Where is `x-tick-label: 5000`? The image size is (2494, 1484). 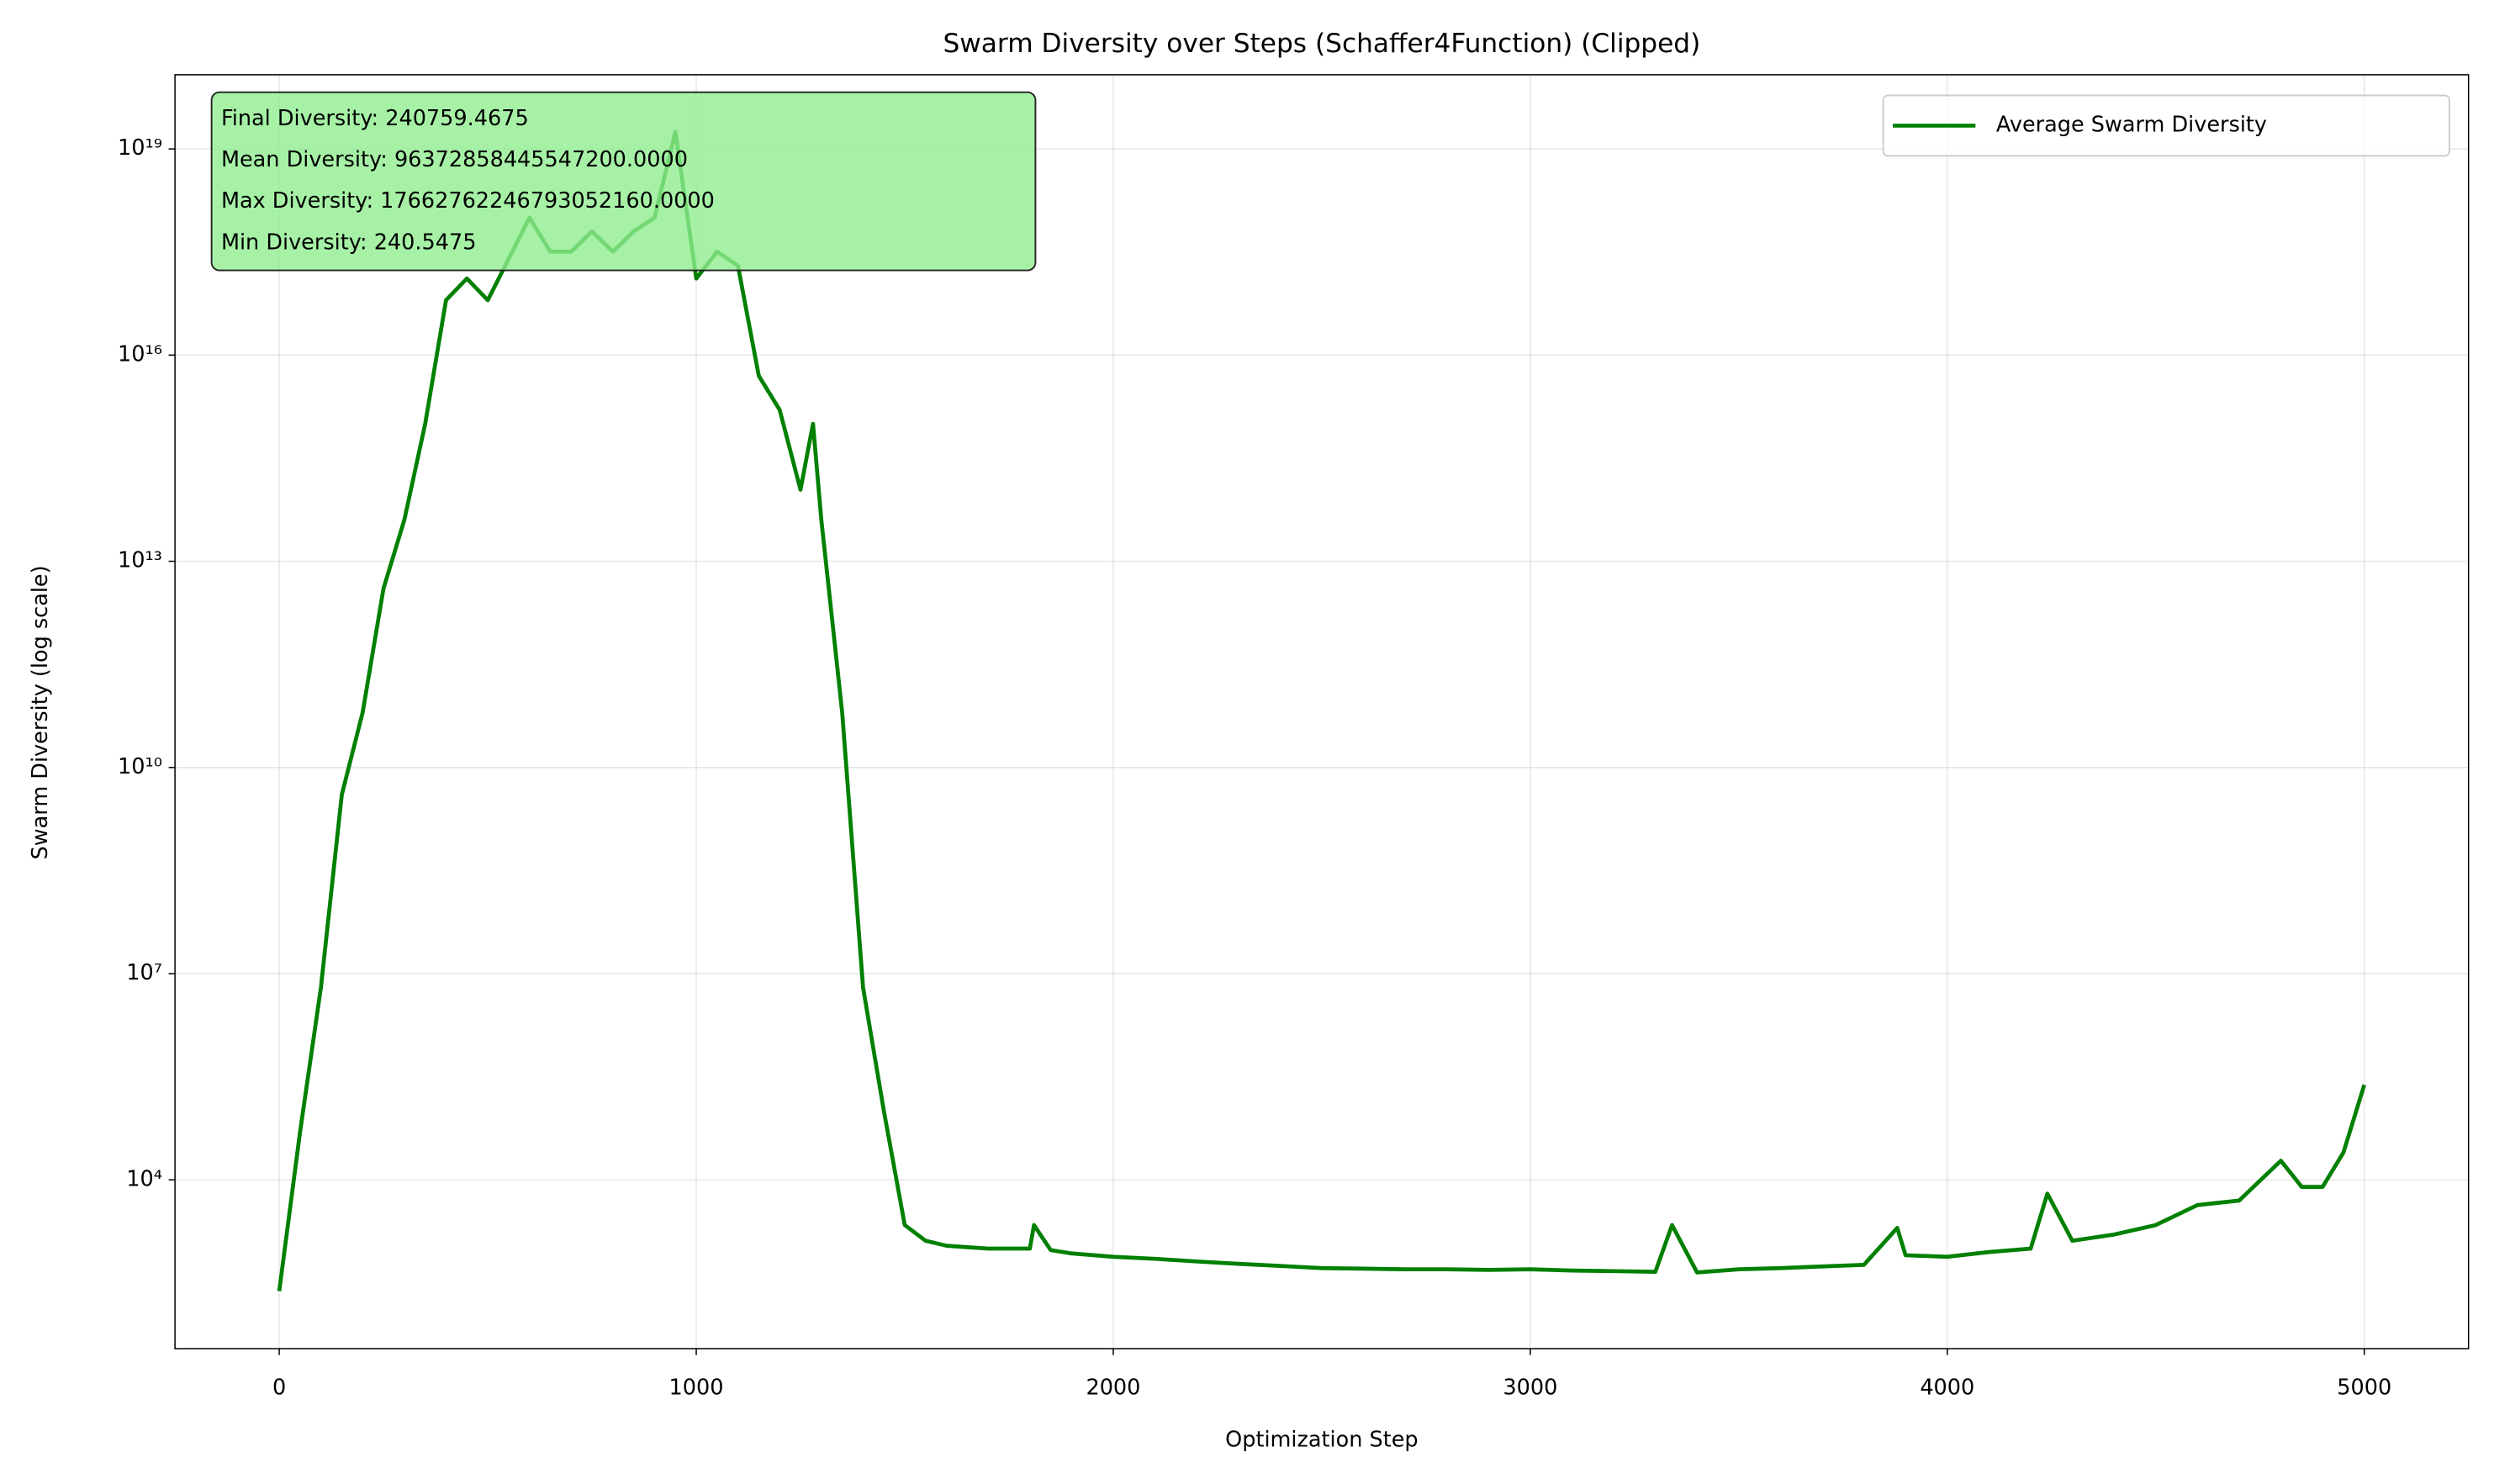 x-tick-label: 5000 is located at coordinates (2364, 1387).